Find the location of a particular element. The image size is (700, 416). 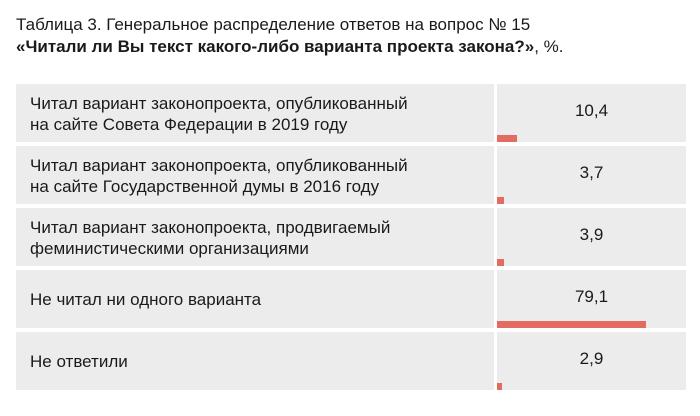

row-value-cell: 10,4 is located at coordinates (591, 113).